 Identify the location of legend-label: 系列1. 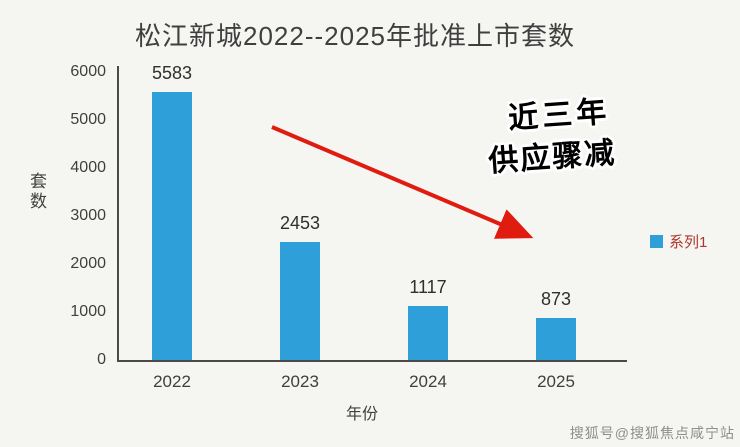
(688, 242).